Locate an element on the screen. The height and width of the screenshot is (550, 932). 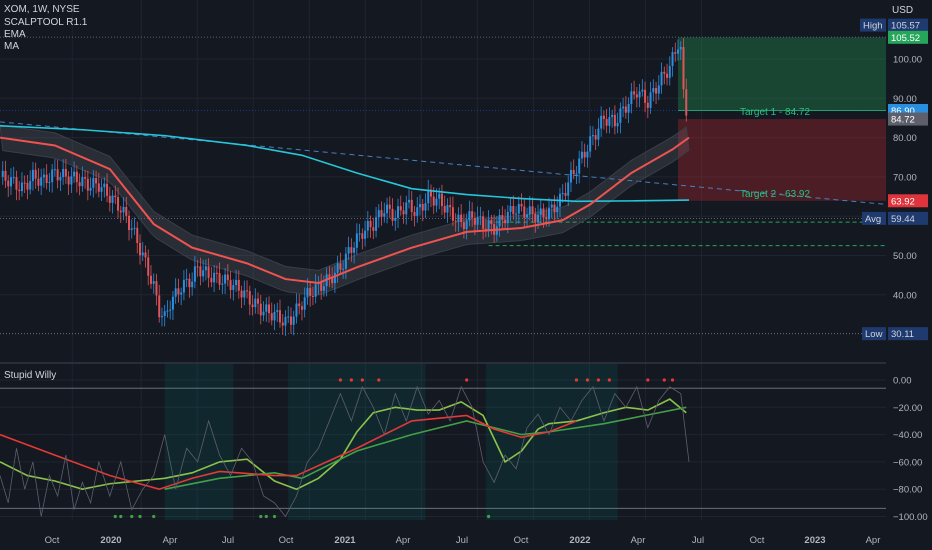
osc-tick-label: −60.00 is located at coordinates (907, 462).